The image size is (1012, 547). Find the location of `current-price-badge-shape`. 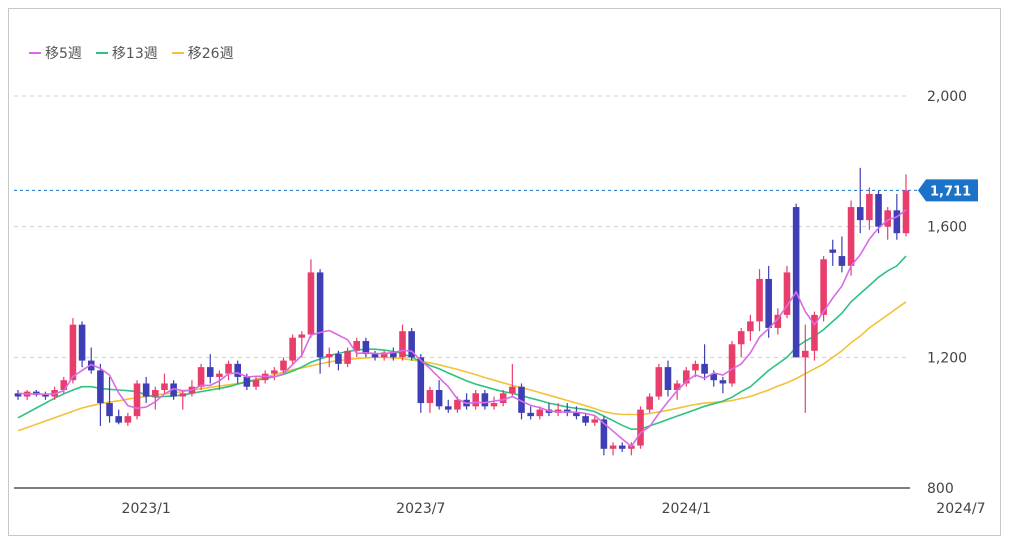

current-price-badge-shape is located at coordinates (948, 190).